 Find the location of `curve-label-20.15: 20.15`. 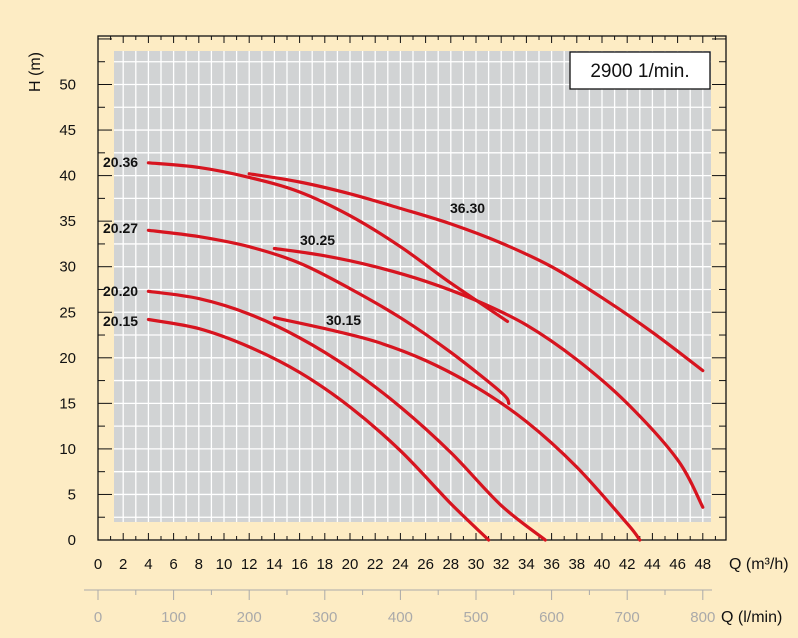

curve-label-20.15: 20.15 is located at coordinates (120, 321).